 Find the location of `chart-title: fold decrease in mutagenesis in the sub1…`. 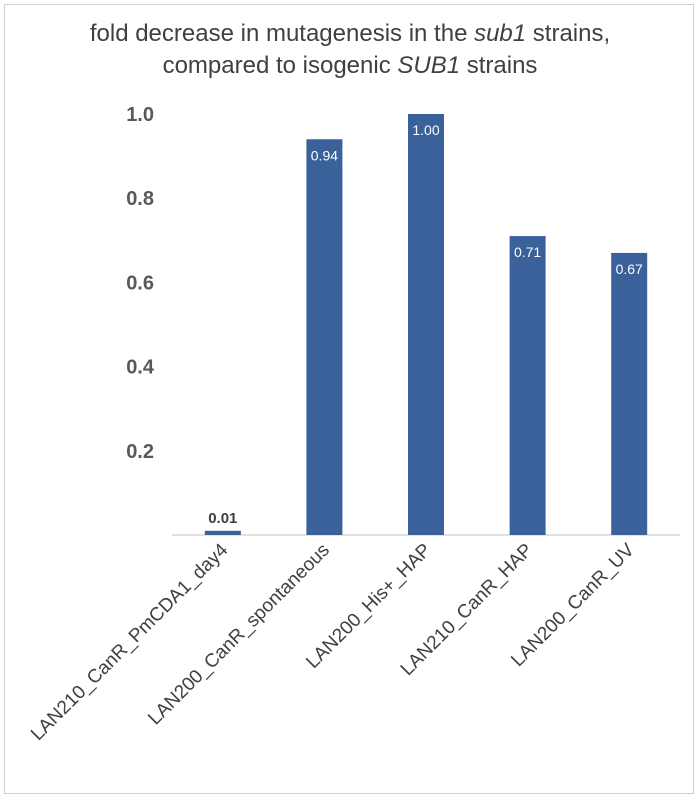

chart-title: fold decrease in mutagenesis in the sub1… is located at coordinates (350, 50).